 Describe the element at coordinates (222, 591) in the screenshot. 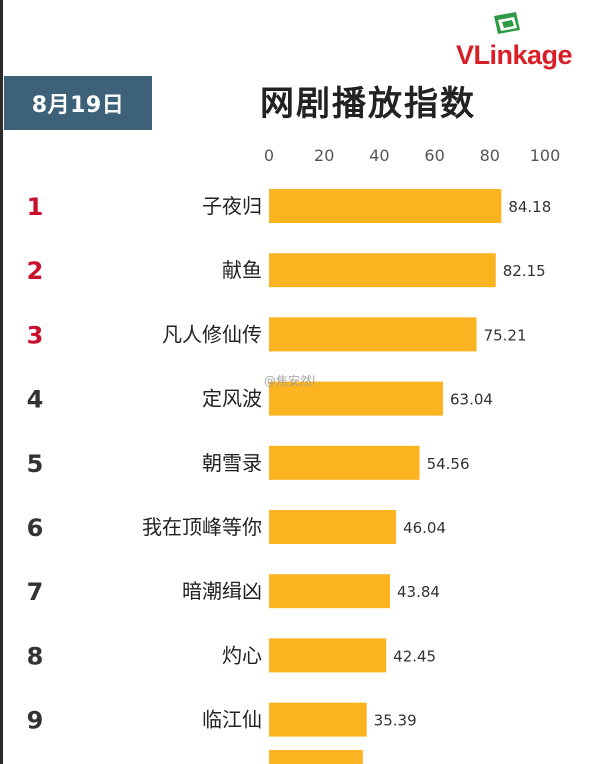

I see `category-label: 暗潮缉凶` at that location.